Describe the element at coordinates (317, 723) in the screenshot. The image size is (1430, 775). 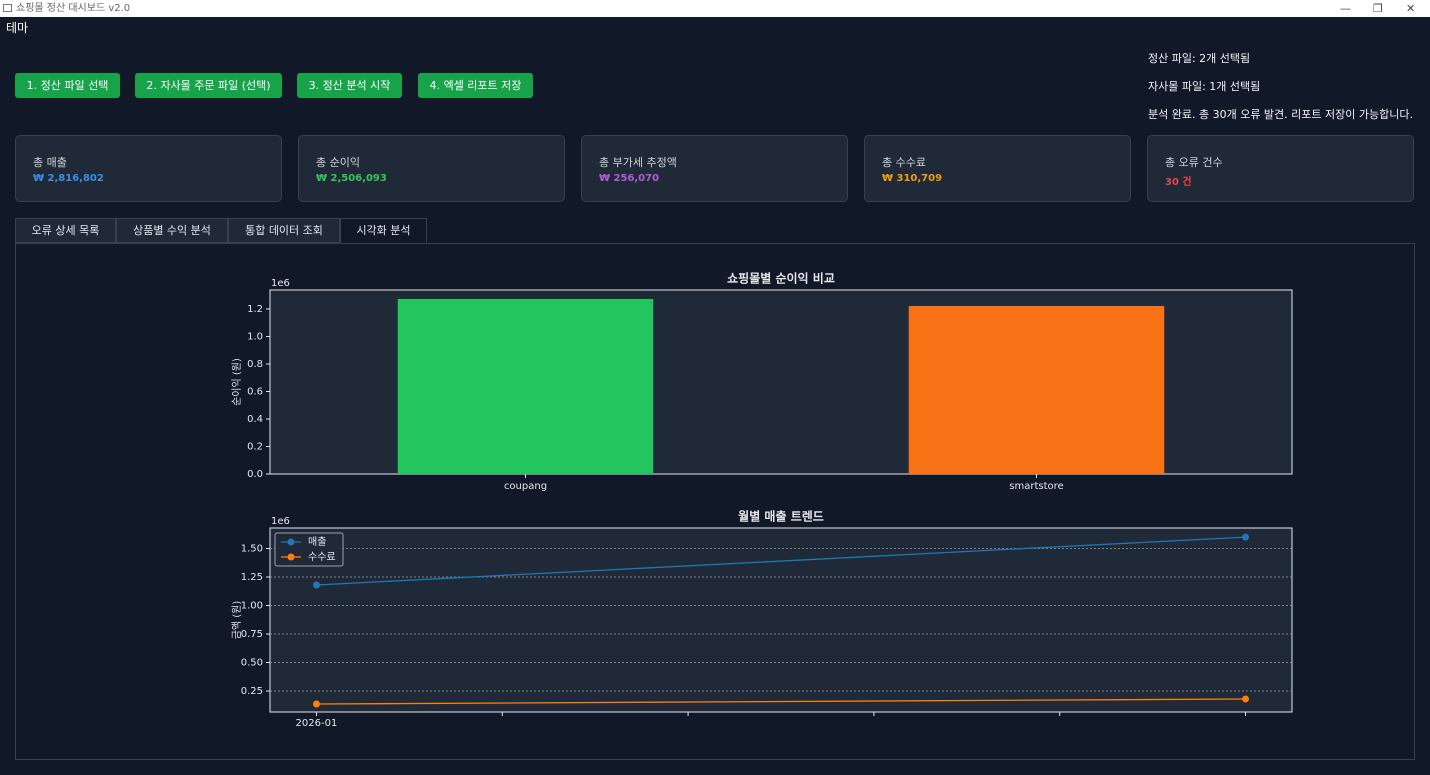
I see `x-tick-label: 2026-01` at that location.